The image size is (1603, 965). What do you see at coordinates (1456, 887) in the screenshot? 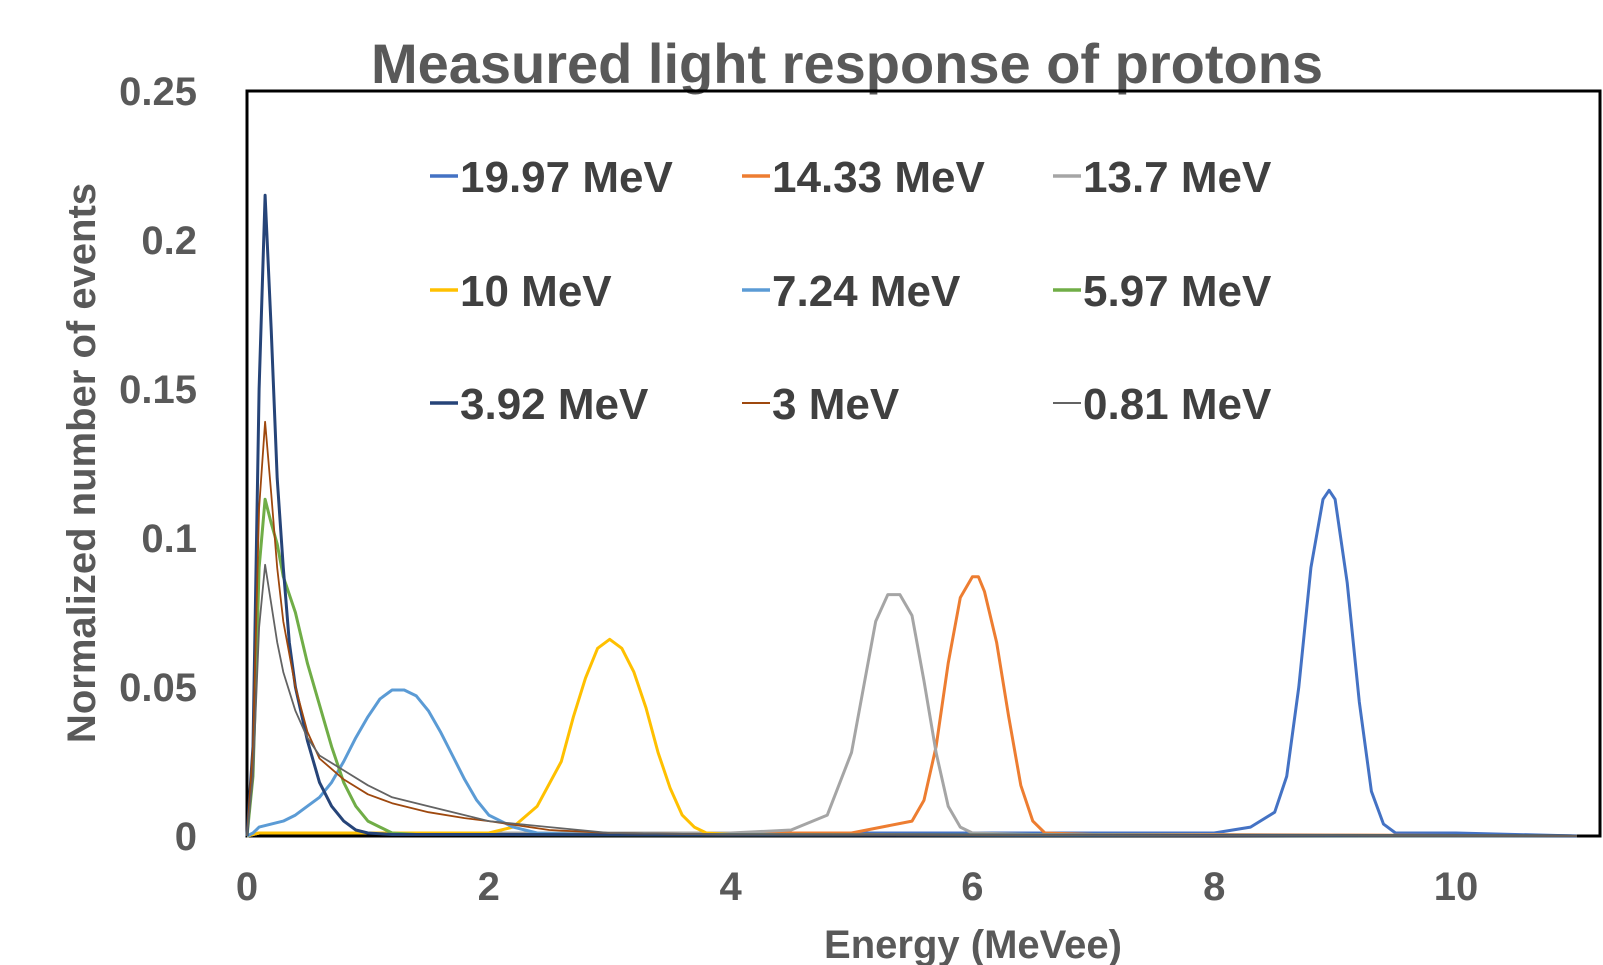
I see `x-tick-label: 10` at bounding box center [1456, 887].